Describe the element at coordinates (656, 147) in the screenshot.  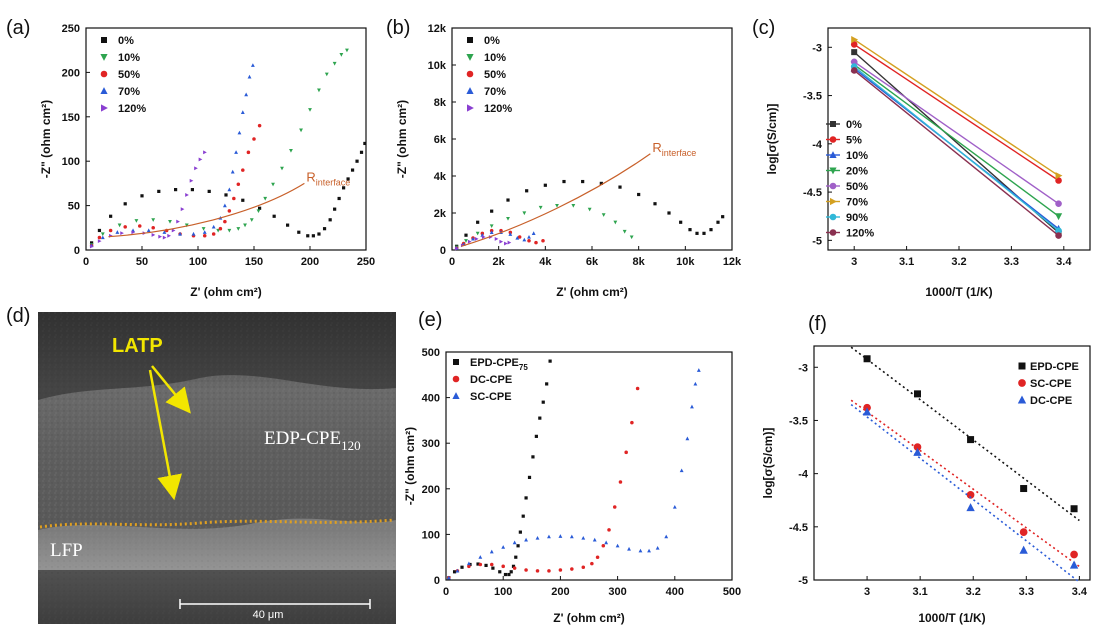
I see `annotation-main: R` at that location.